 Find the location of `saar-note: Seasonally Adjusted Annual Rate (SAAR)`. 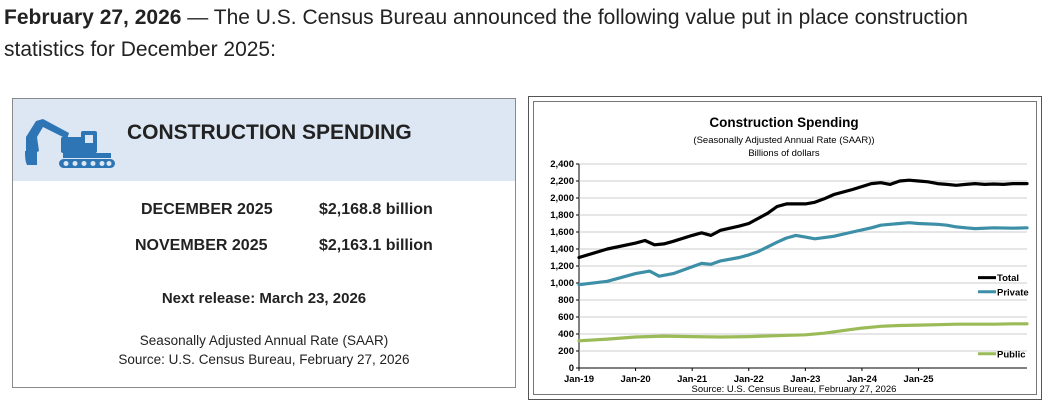

saar-note: Seasonally Adjusted Annual Rate (SAAR) is located at coordinates (264, 340).